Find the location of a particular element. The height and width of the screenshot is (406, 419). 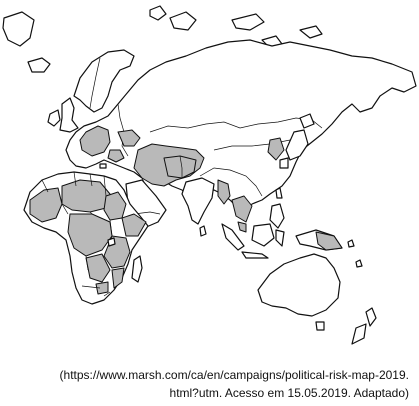

border-africa-north is located at coordinates (74, 184).